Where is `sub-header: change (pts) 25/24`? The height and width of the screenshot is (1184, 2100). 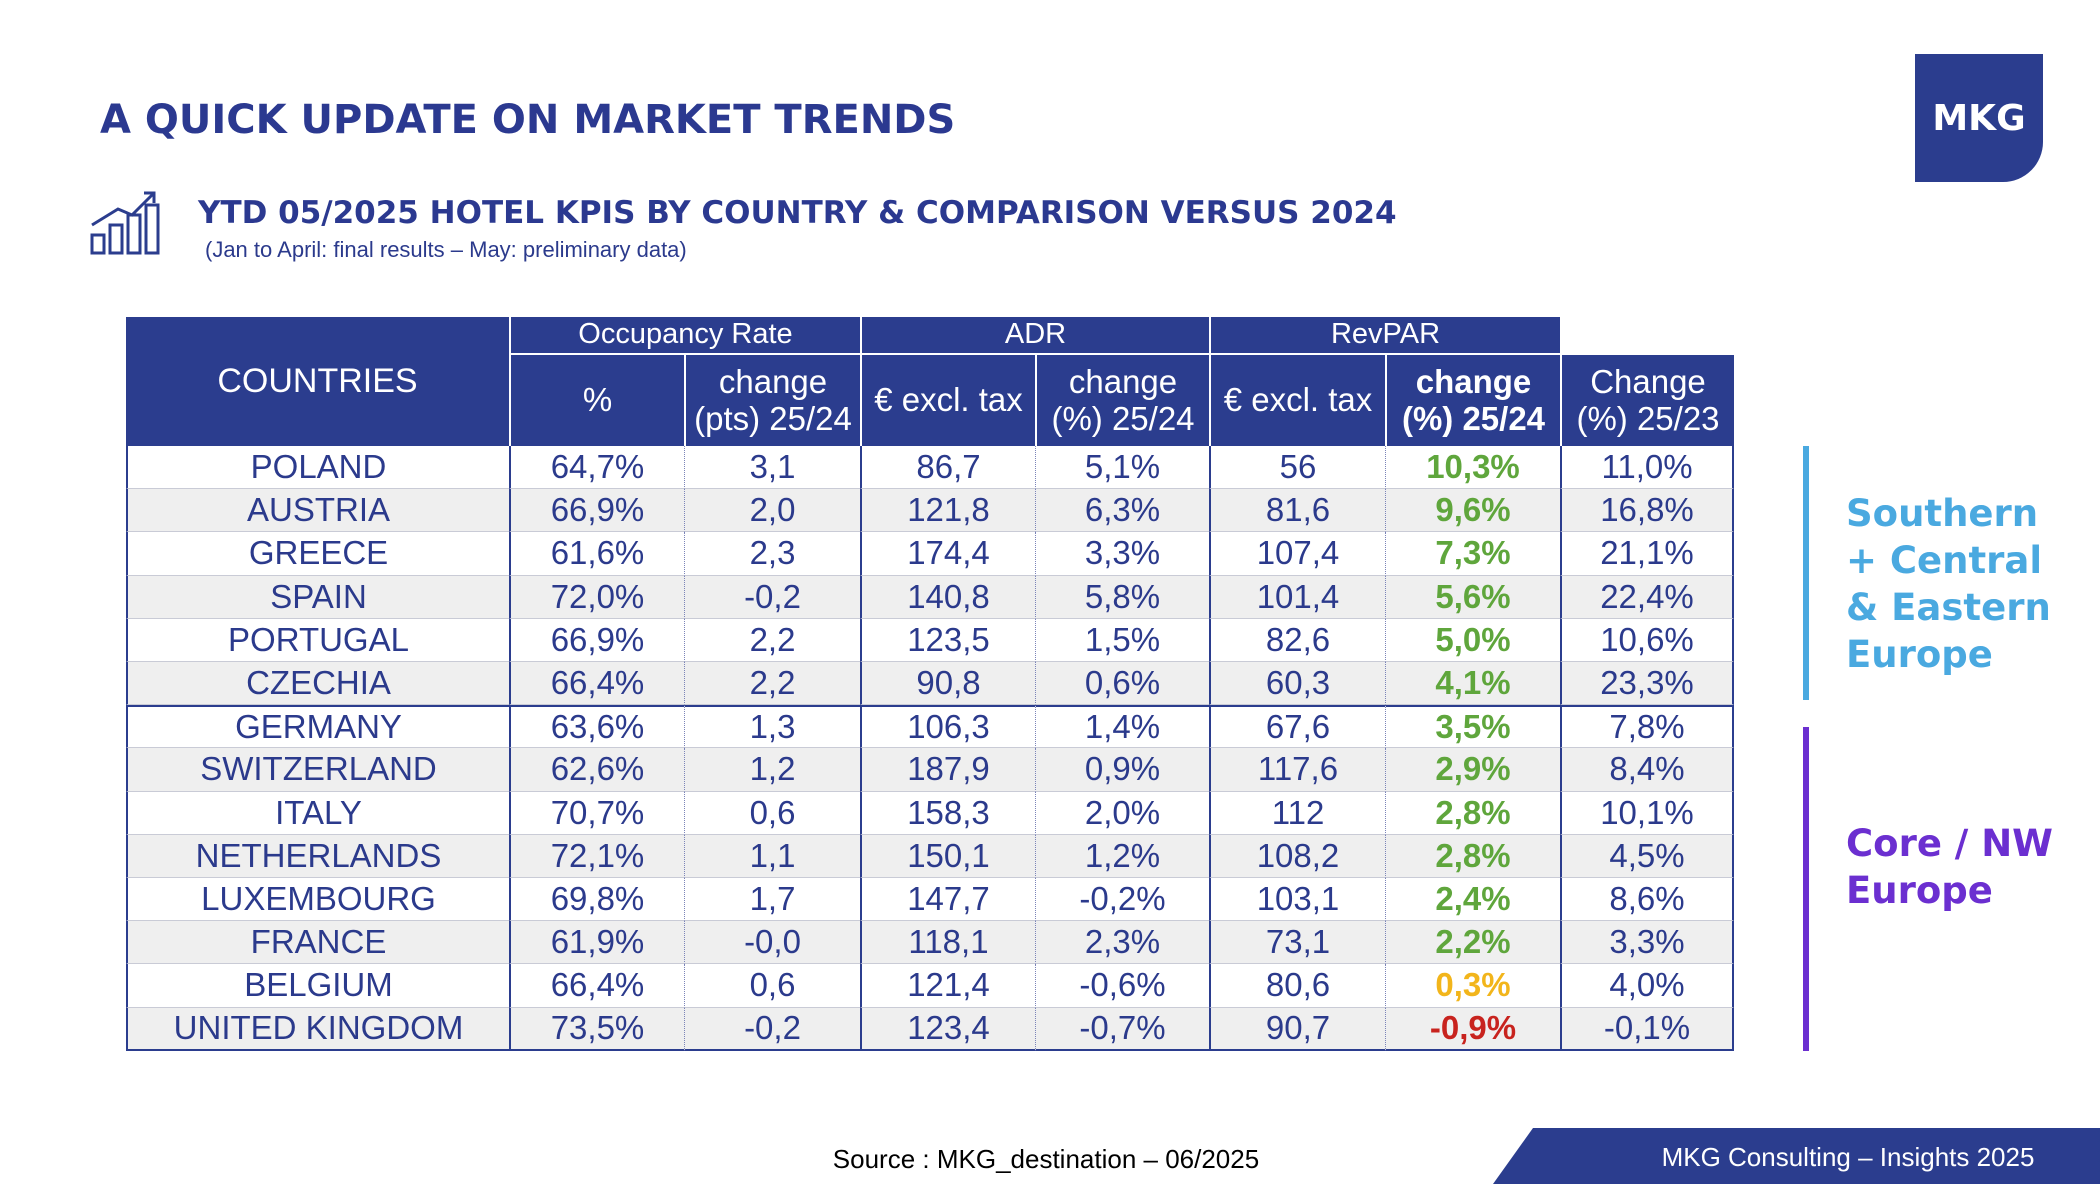
sub-header: change (pts) 25/24 is located at coordinates (772, 400).